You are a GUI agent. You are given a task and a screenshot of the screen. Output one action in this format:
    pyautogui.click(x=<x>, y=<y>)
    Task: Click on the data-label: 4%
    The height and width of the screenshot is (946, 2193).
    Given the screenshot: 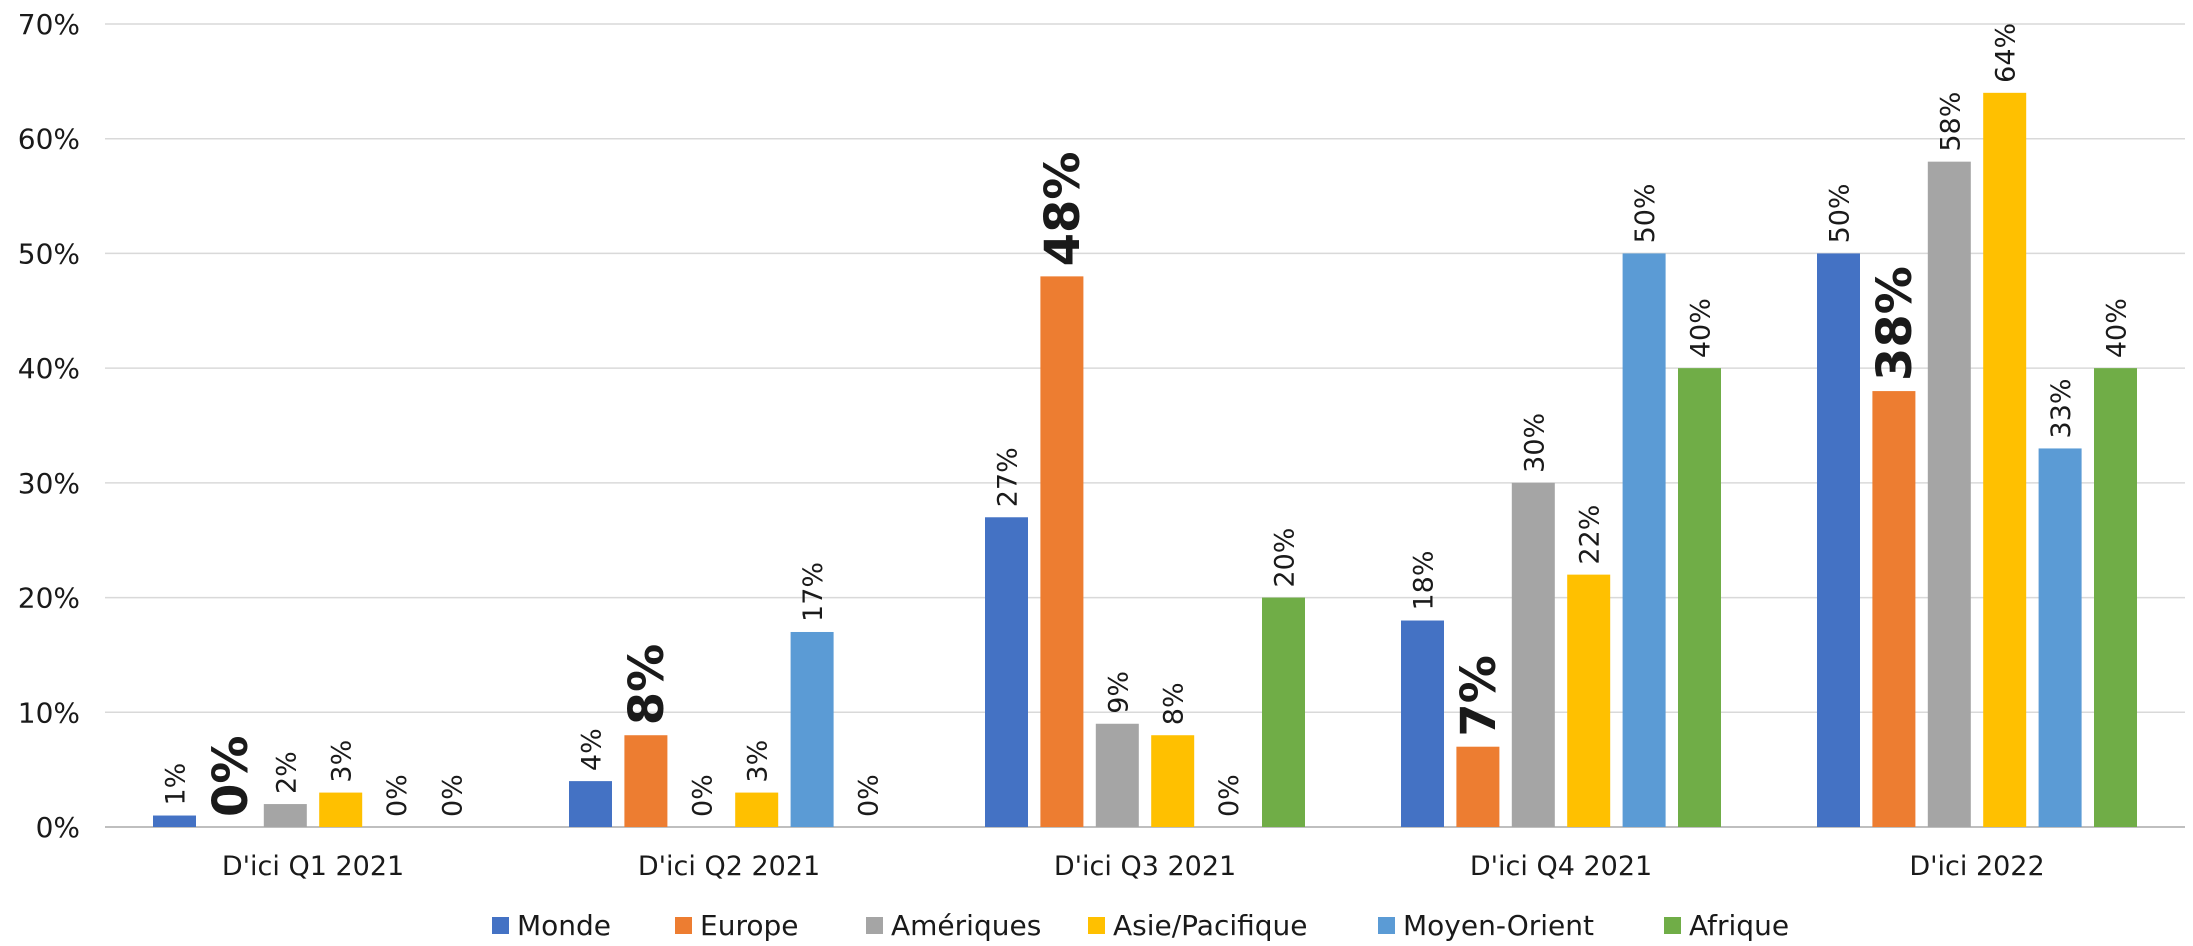 What is the action you would take?
    pyautogui.click(x=592, y=749)
    